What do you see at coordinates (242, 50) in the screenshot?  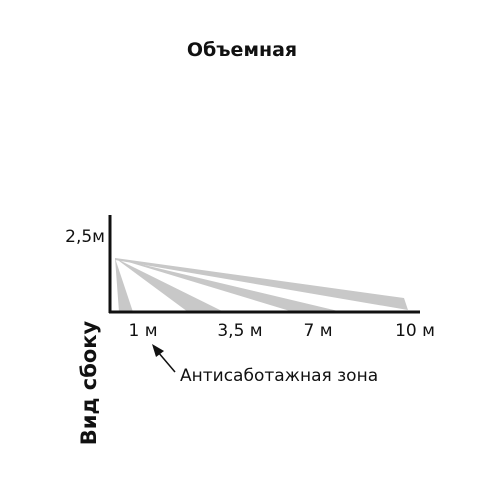 I see `title: Объемная` at bounding box center [242, 50].